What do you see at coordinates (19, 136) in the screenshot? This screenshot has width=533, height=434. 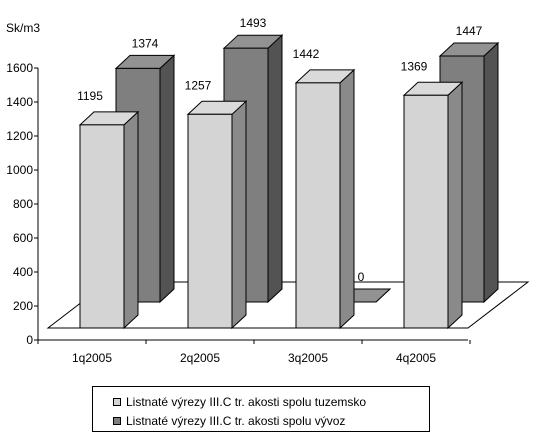 I see `y-tick-label-1200: 1200` at bounding box center [19, 136].